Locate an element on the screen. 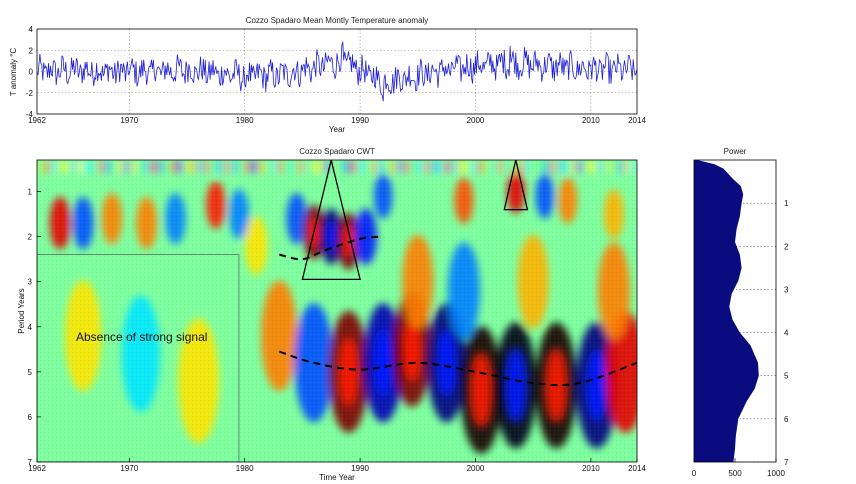  power-ytick-label: 6 is located at coordinates (786, 419).